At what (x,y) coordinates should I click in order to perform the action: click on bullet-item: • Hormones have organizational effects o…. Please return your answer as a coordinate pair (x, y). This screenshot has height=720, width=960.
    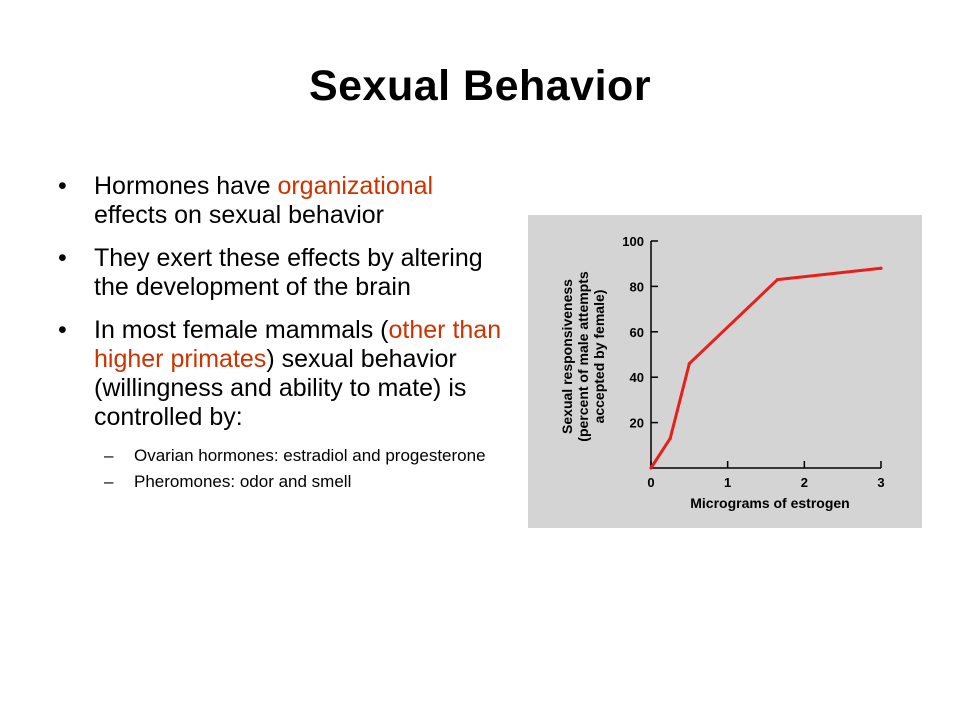
    Looking at the image, I should click on (280, 201).